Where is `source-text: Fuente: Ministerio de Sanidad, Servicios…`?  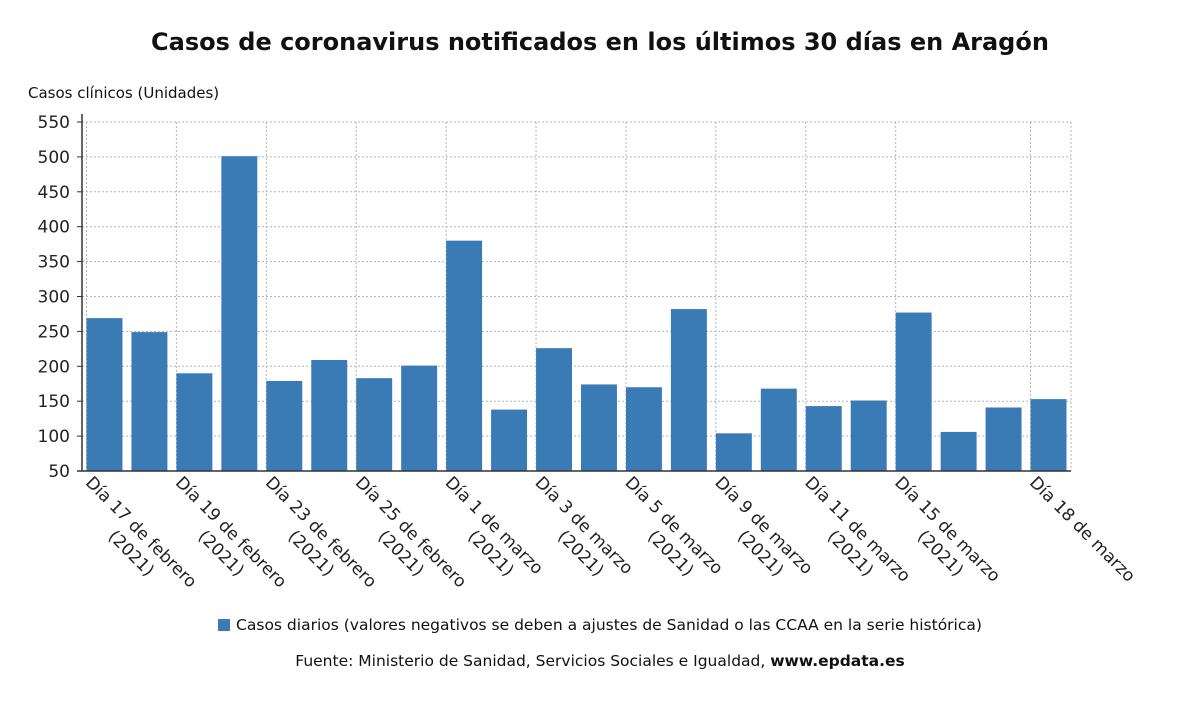
source-text: Fuente: Ministerio de Sanidad, Servicios… is located at coordinates (530, 661).